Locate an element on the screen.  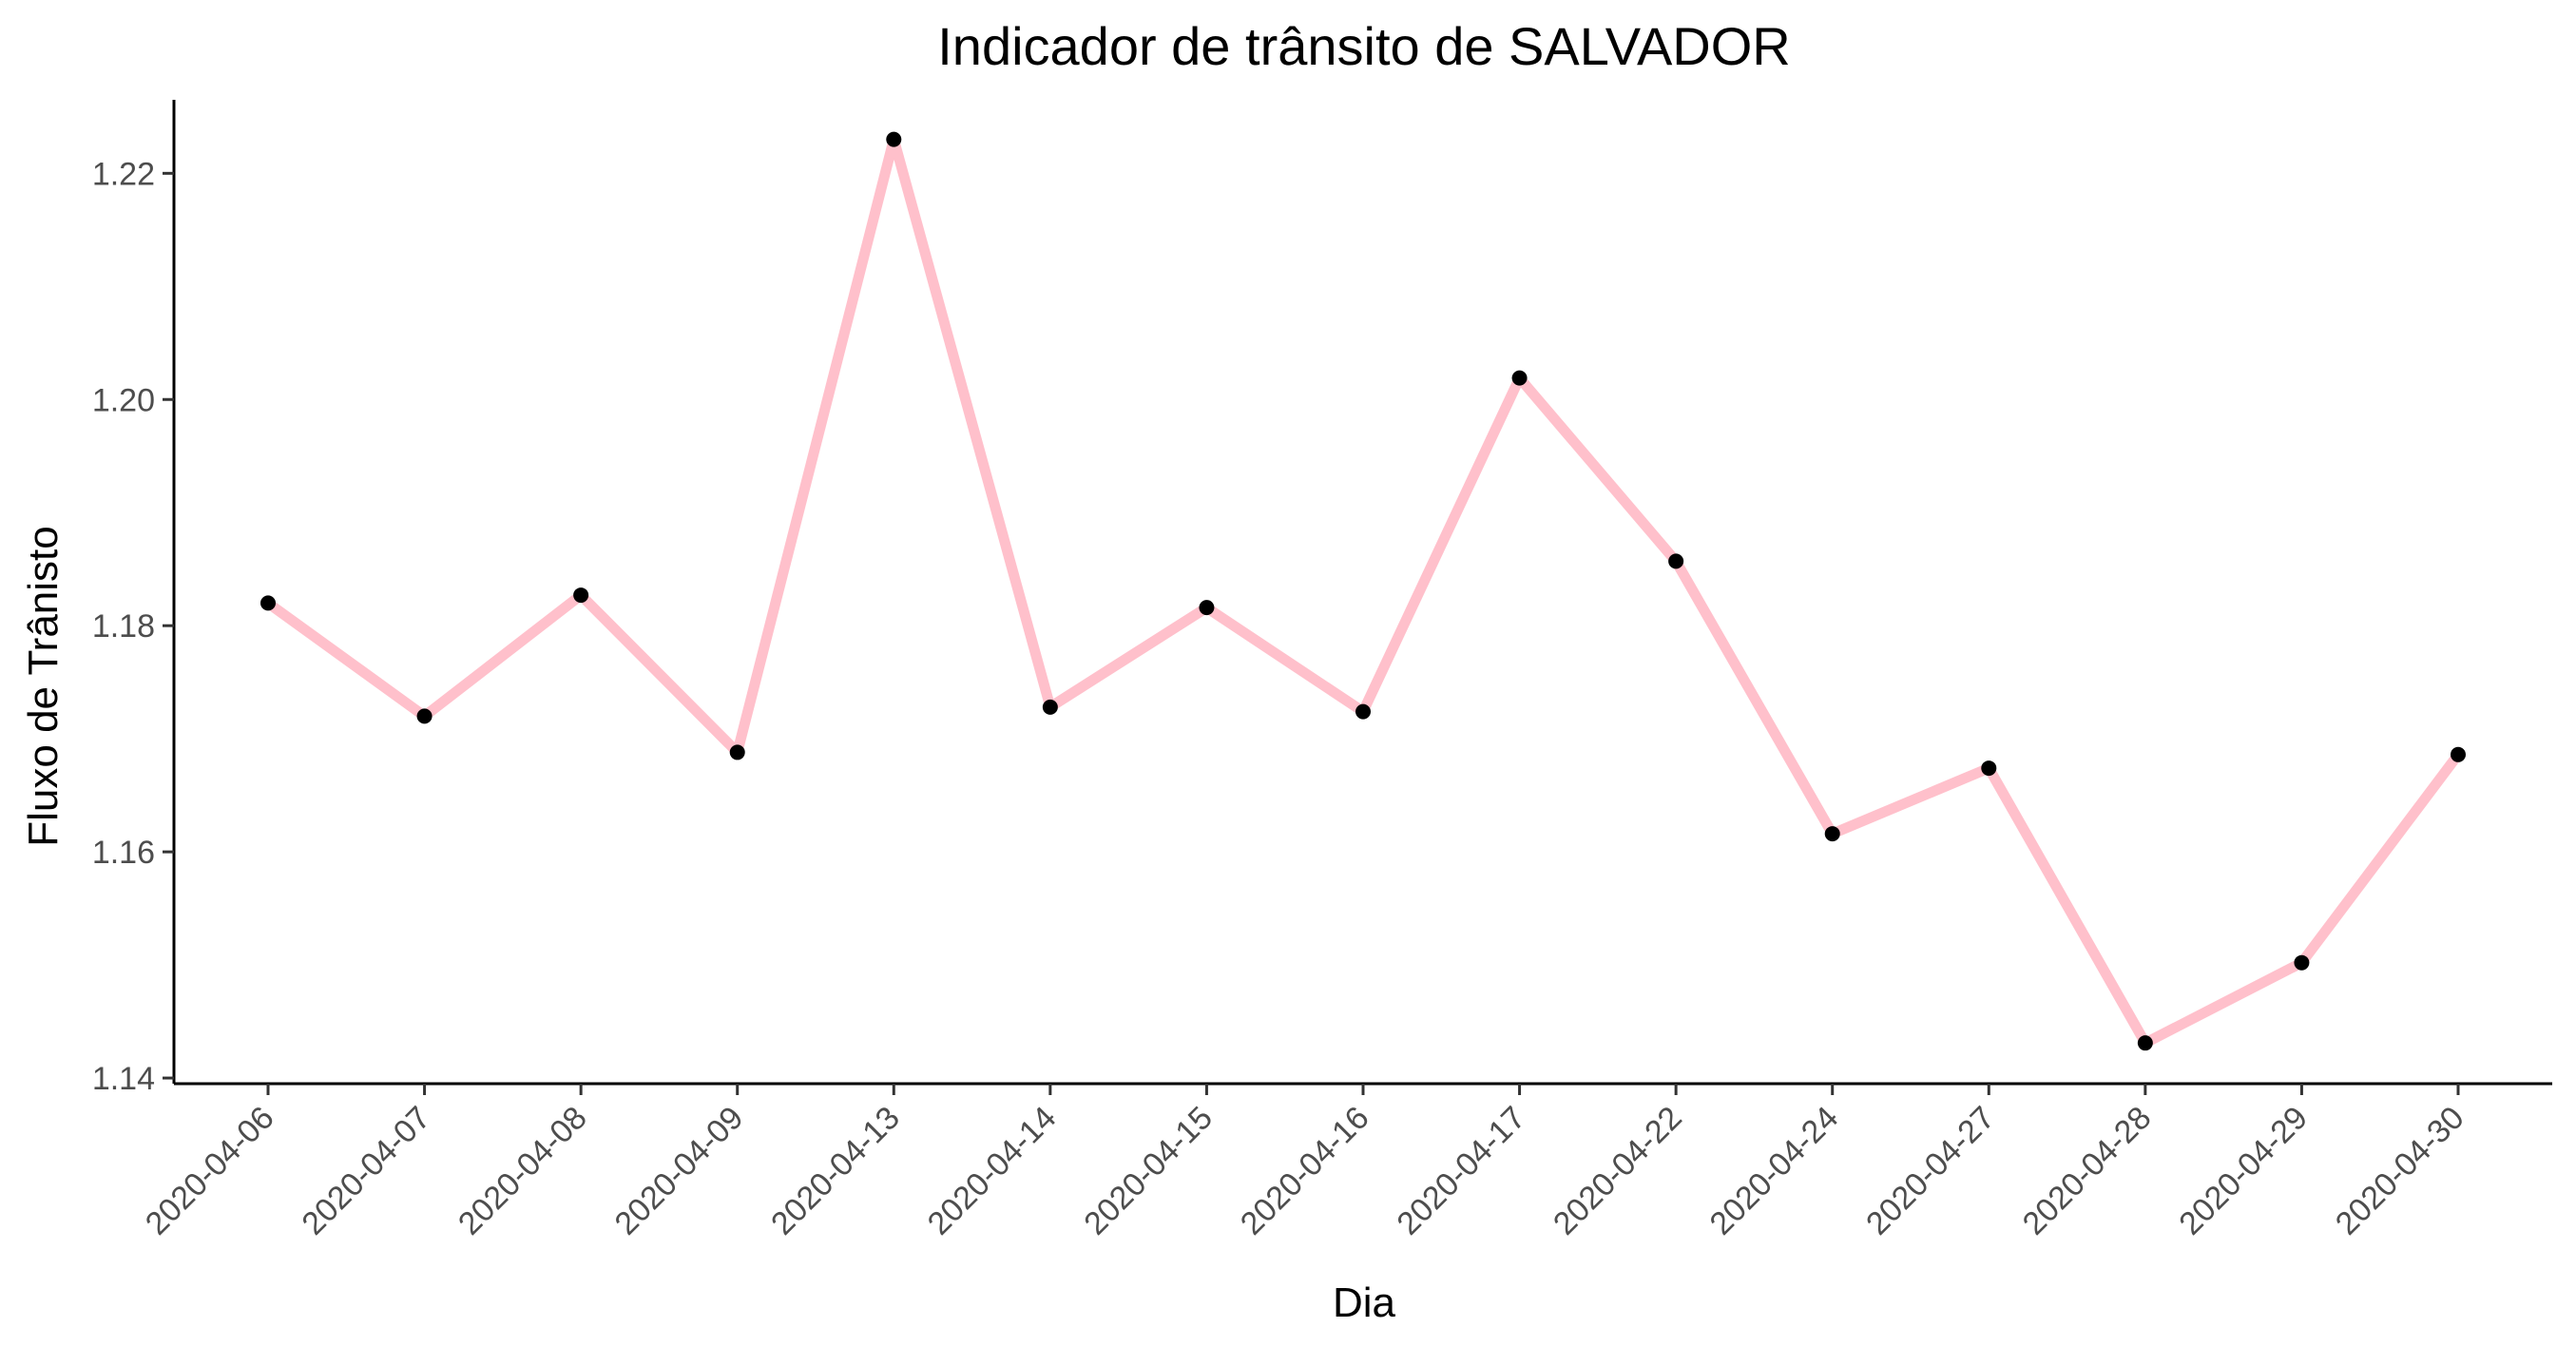
y-tick-label: 1.14 is located at coordinates (123, 1079).